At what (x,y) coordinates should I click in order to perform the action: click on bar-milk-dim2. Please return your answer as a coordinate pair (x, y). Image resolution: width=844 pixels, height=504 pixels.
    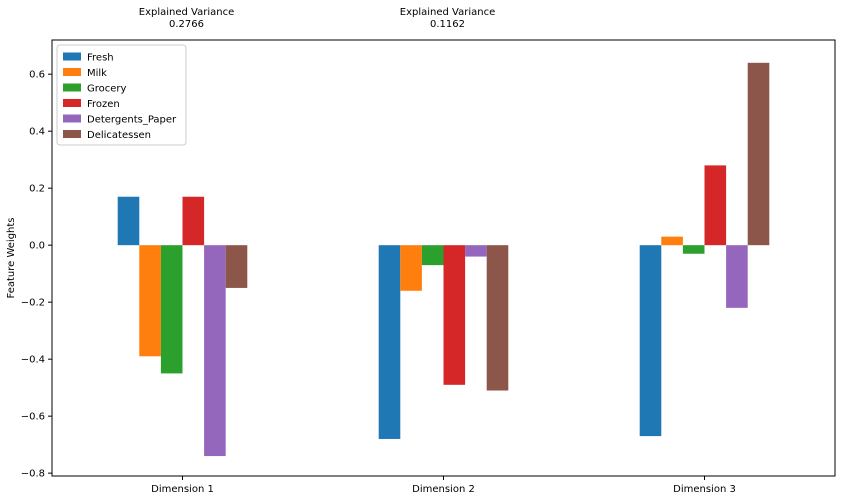
    Looking at the image, I should click on (411, 268).